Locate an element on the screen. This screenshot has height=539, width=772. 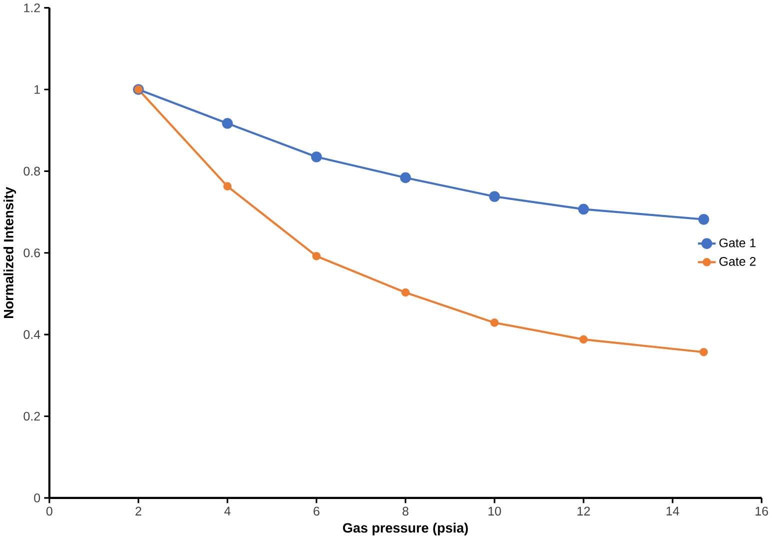
x-tick-label: 8 is located at coordinates (405, 511).